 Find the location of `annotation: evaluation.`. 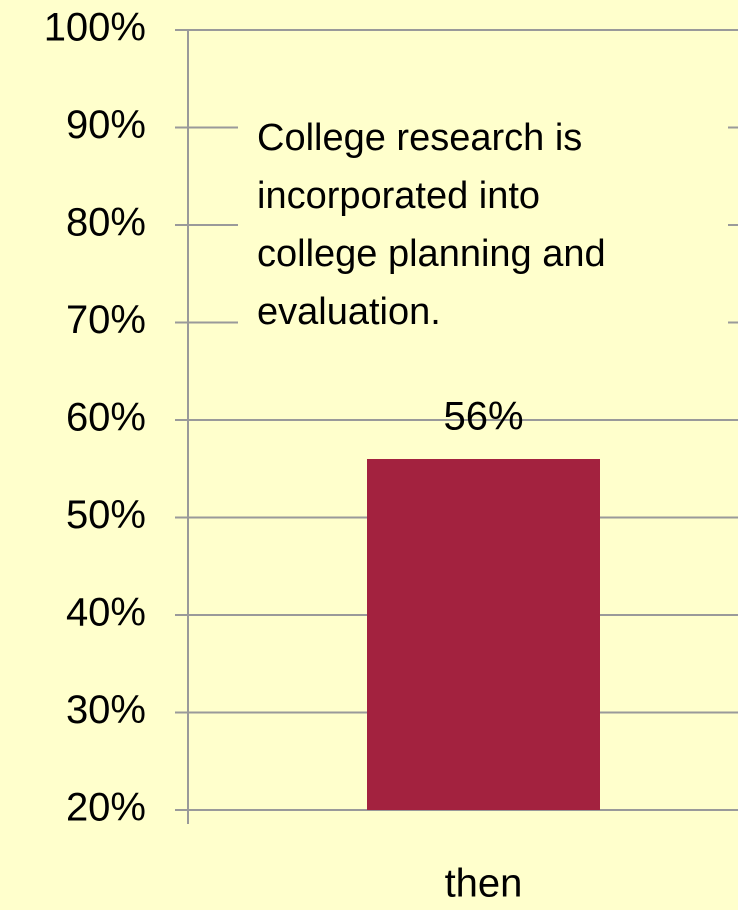

annotation: evaluation. is located at coordinates (349, 312).